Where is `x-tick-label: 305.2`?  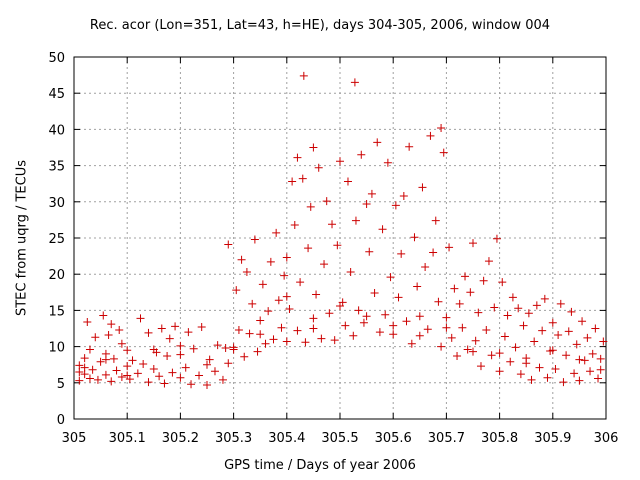 x-tick-label: 305.2 is located at coordinates (180, 438).